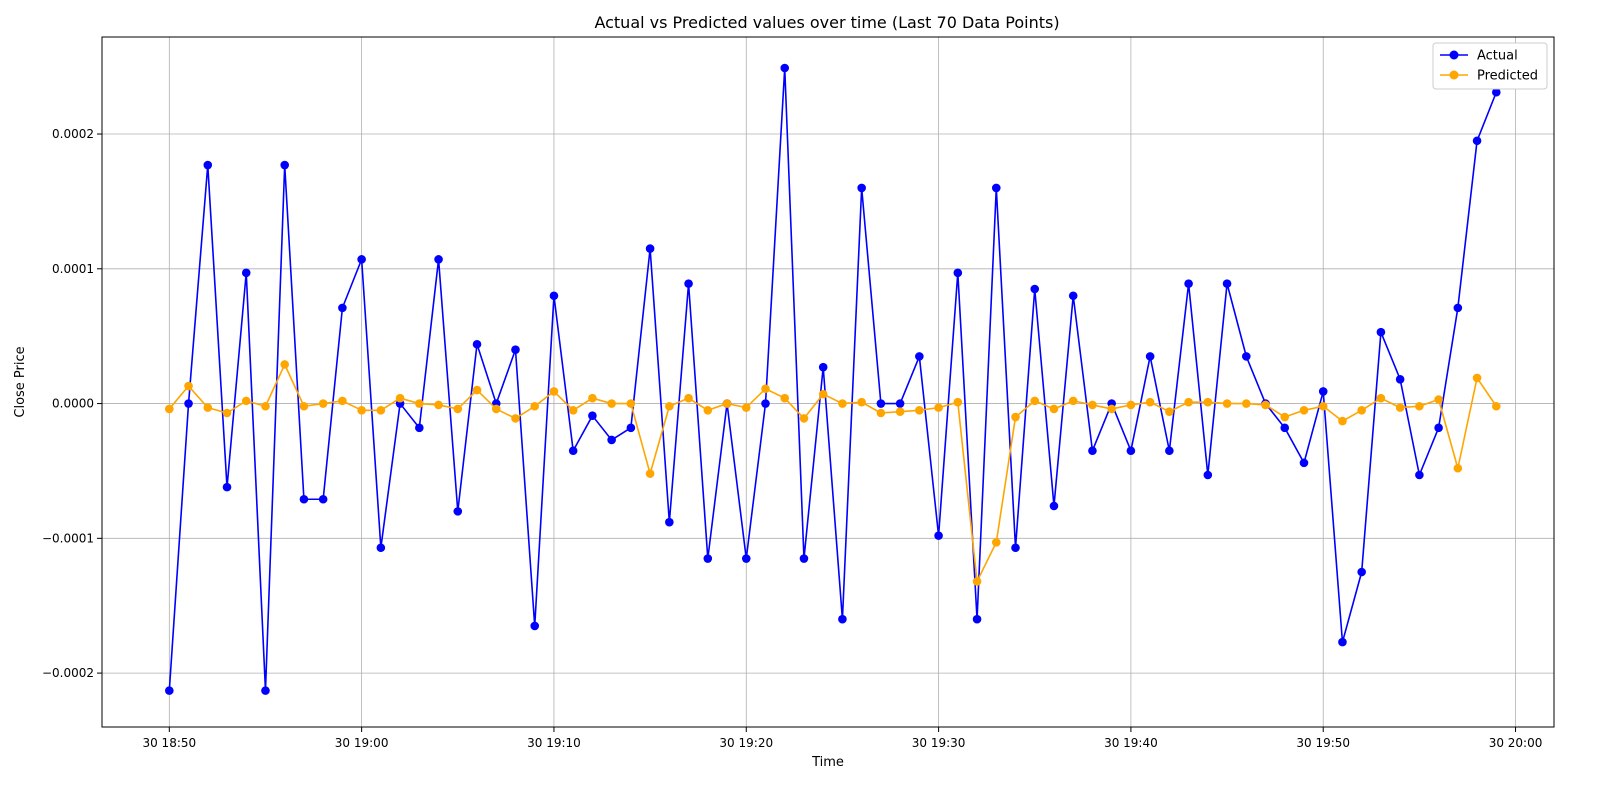  I want to click on x-tick-label: 30 19:40, so click(1131, 743).